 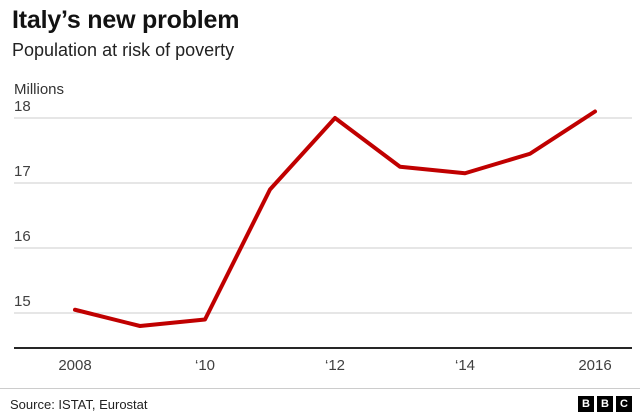 What do you see at coordinates (320, 404) in the screenshot?
I see `footer: Source: ISTAT, Eurostat B B C` at bounding box center [320, 404].